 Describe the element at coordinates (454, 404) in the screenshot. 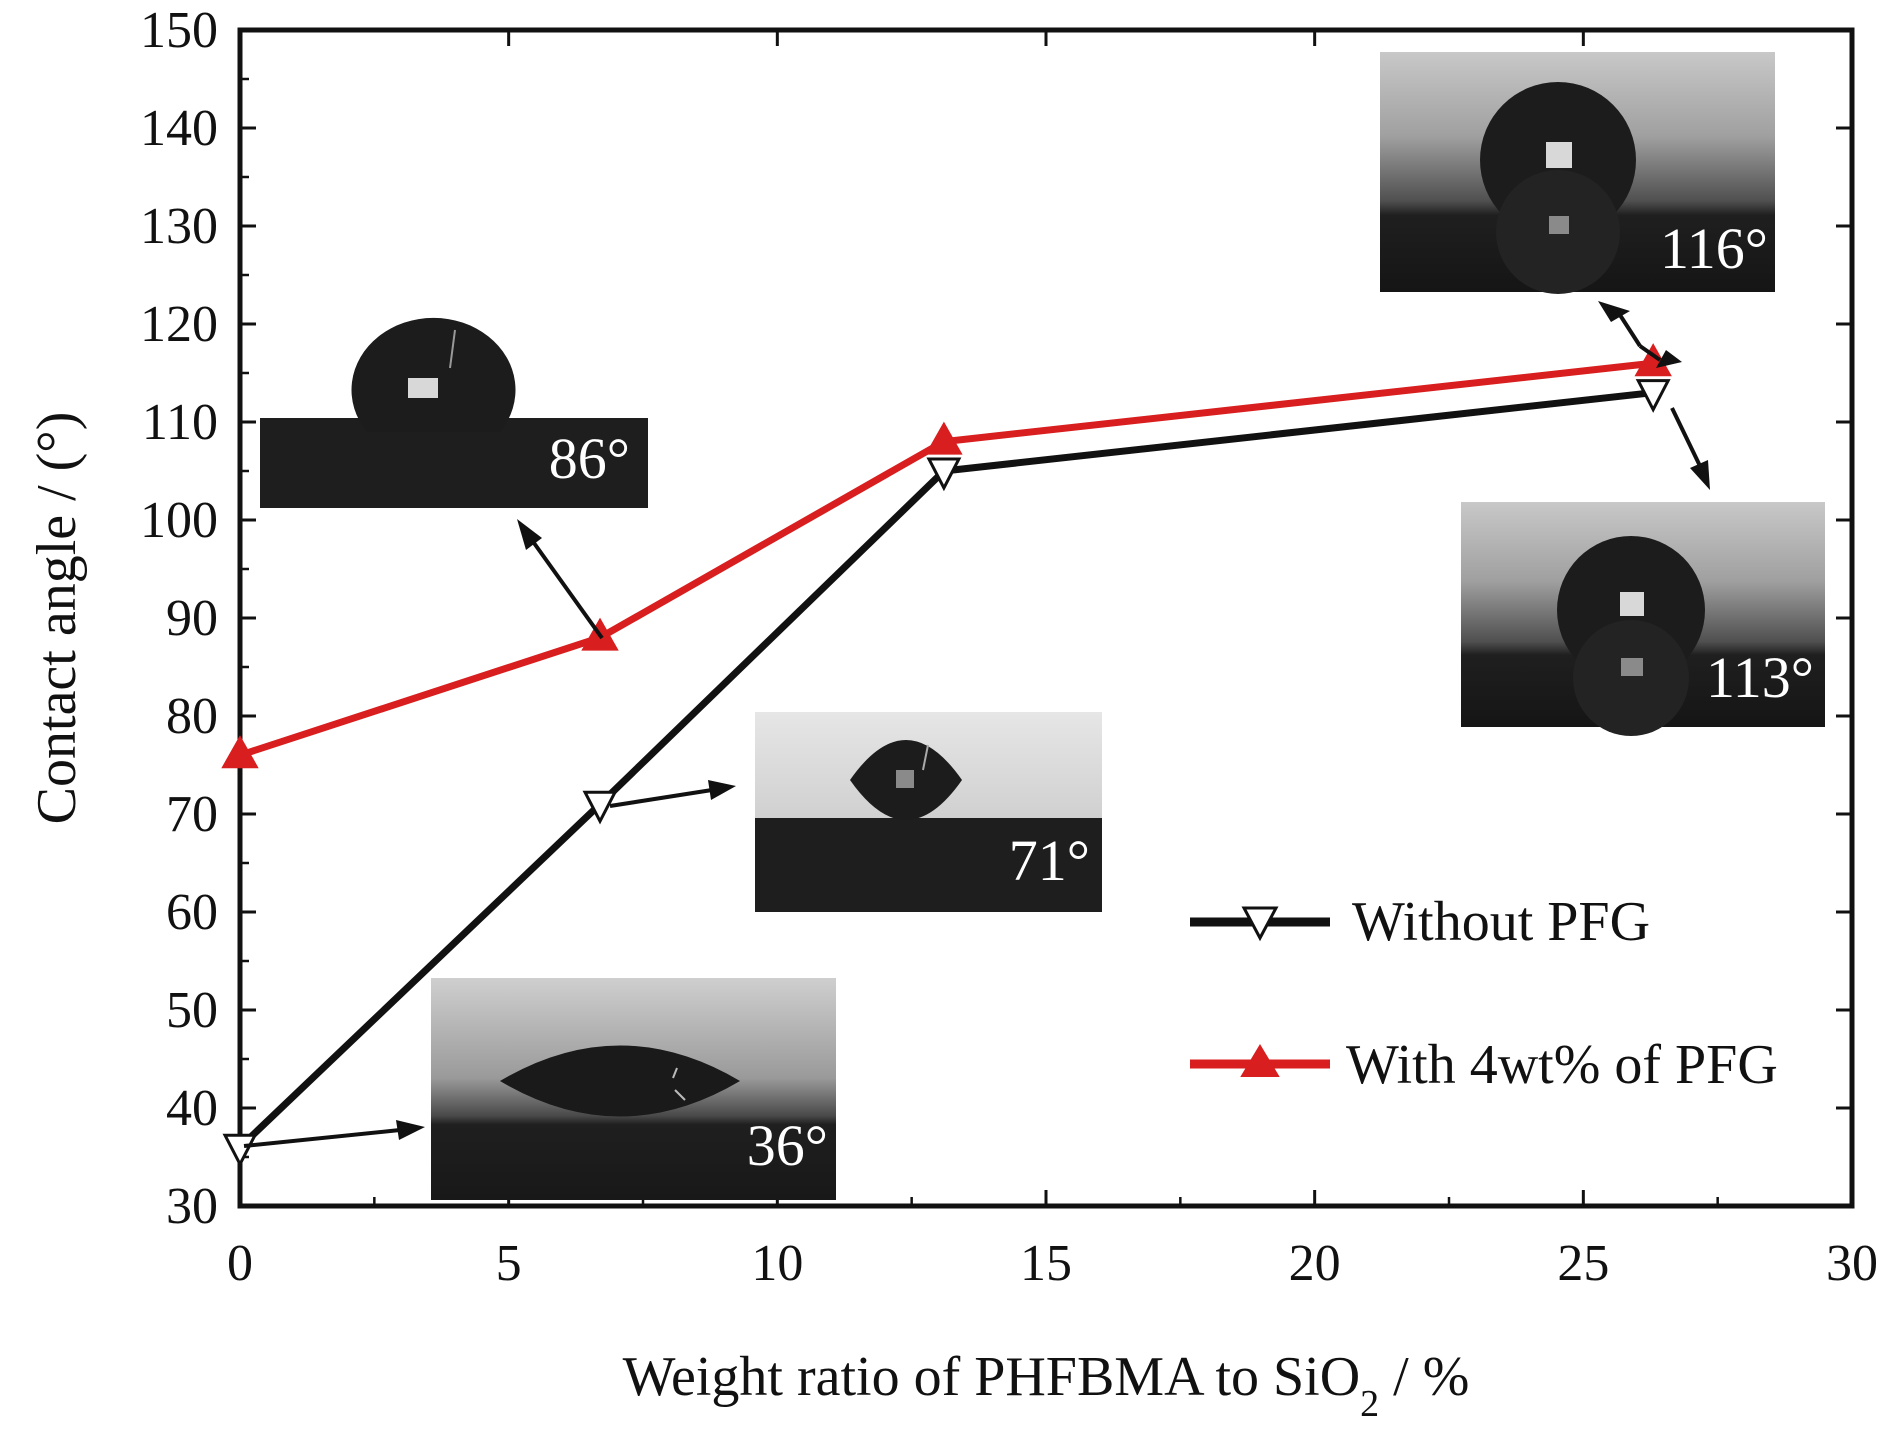

I see `droplet-image-86: 86°` at that location.